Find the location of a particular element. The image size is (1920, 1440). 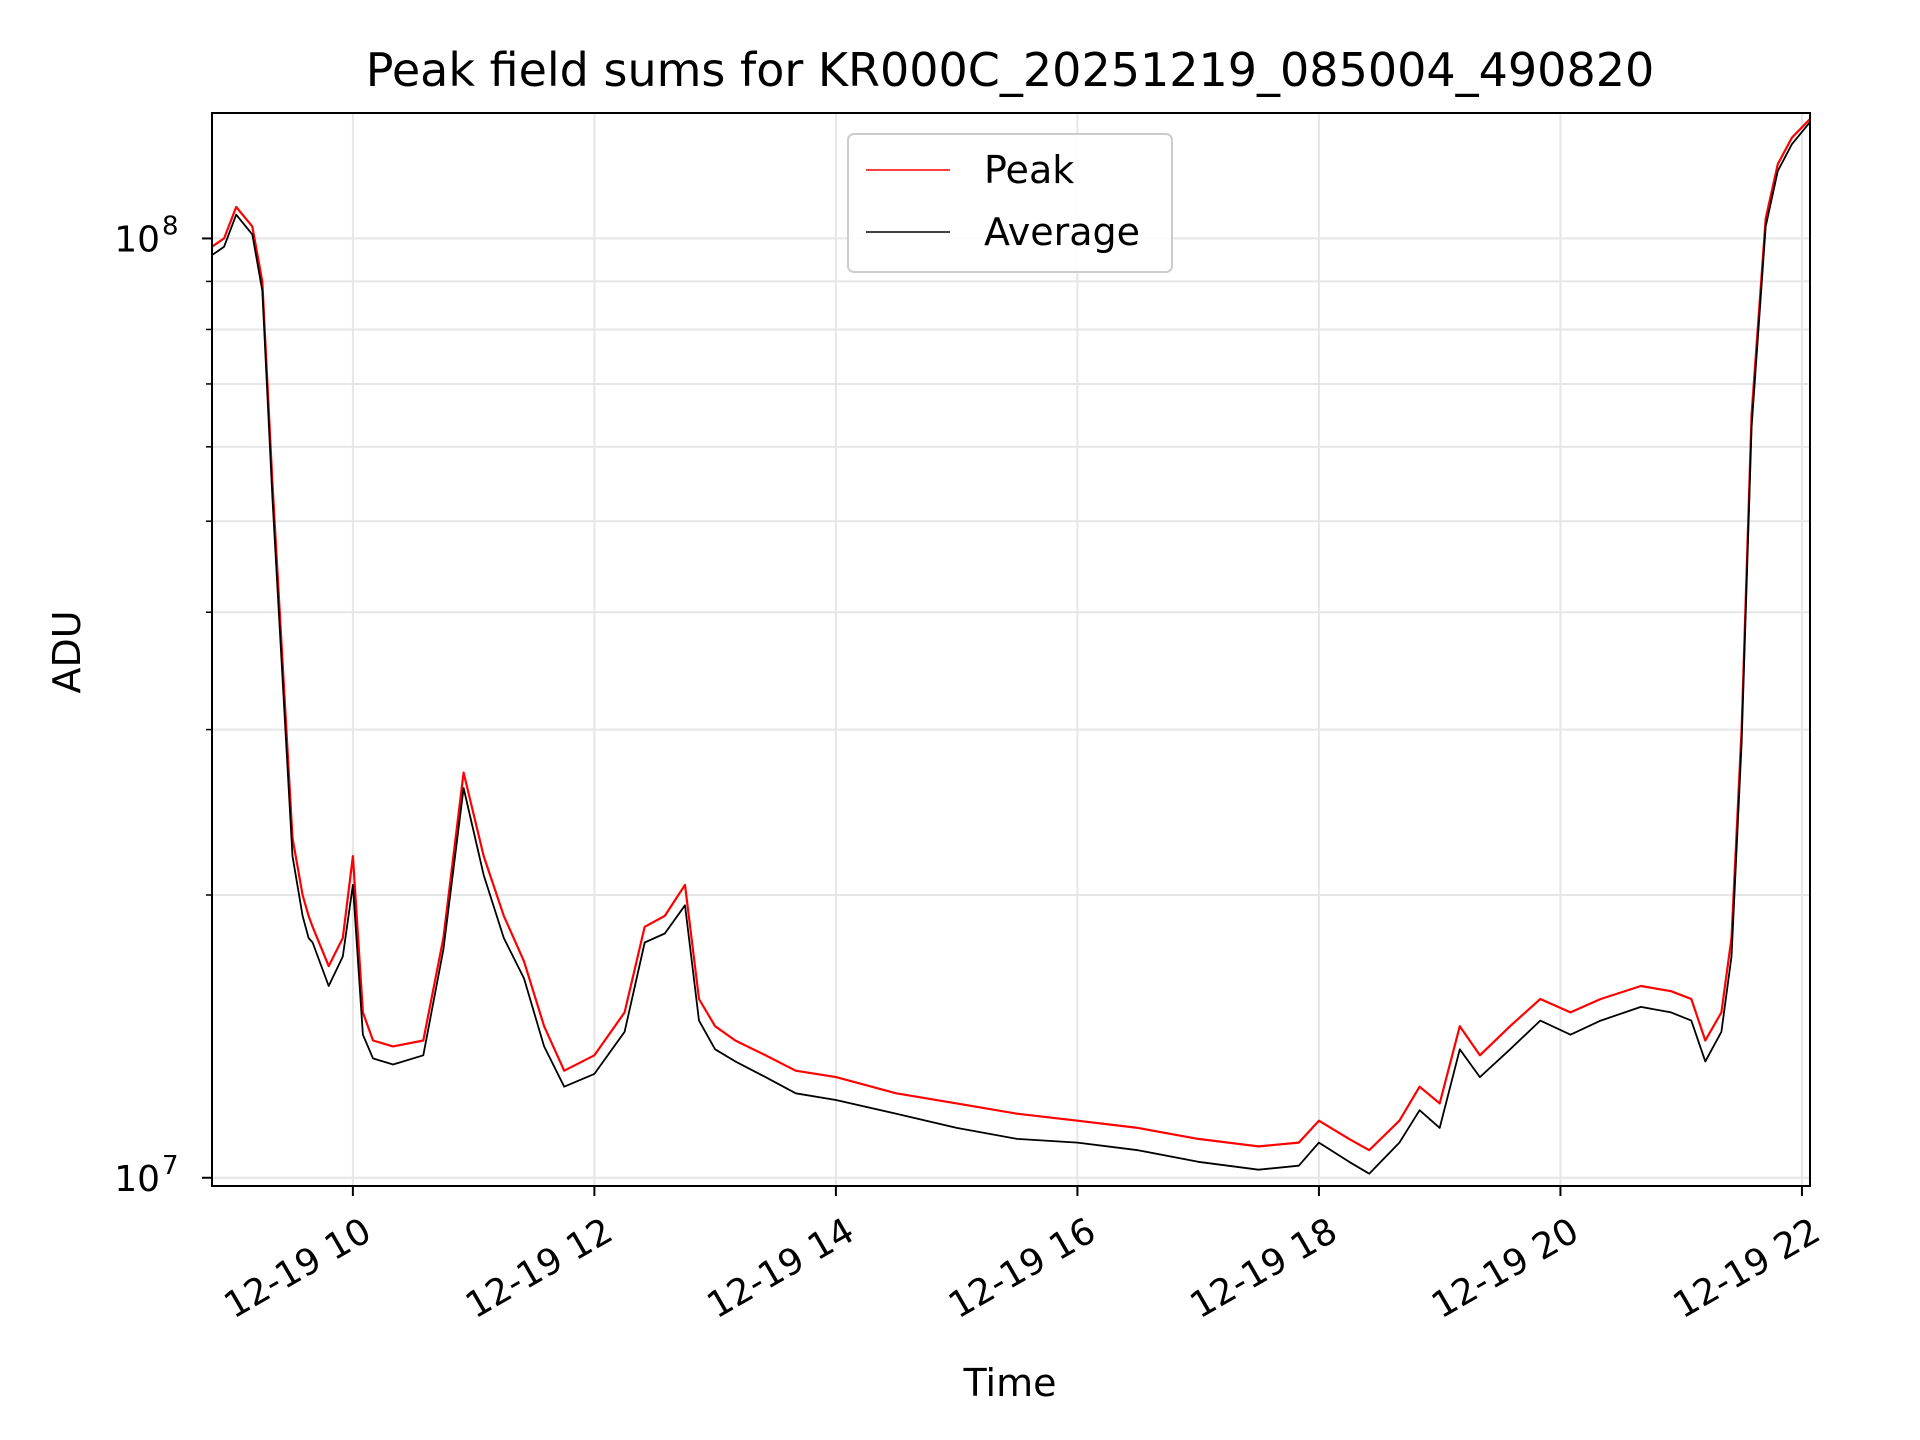

legend: Peak Average is located at coordinates (1010, 203).